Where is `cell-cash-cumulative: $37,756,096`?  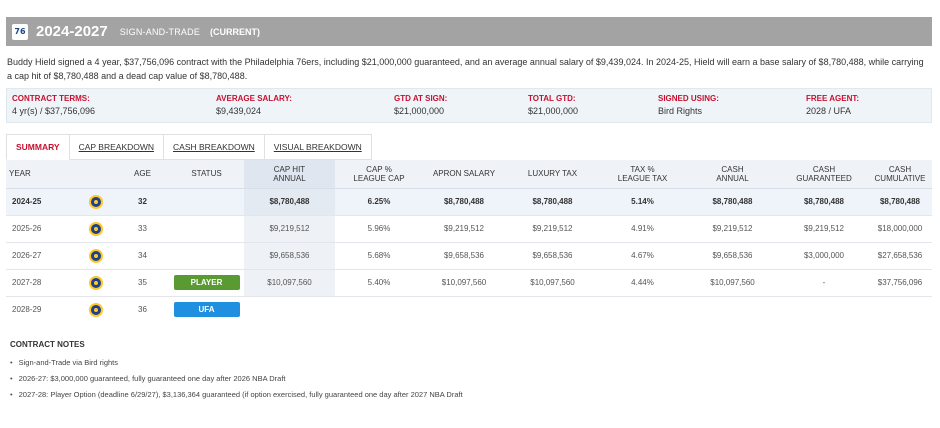 cell-cash-cumulative: $37,756,096 is located at coordinates (900, 283).